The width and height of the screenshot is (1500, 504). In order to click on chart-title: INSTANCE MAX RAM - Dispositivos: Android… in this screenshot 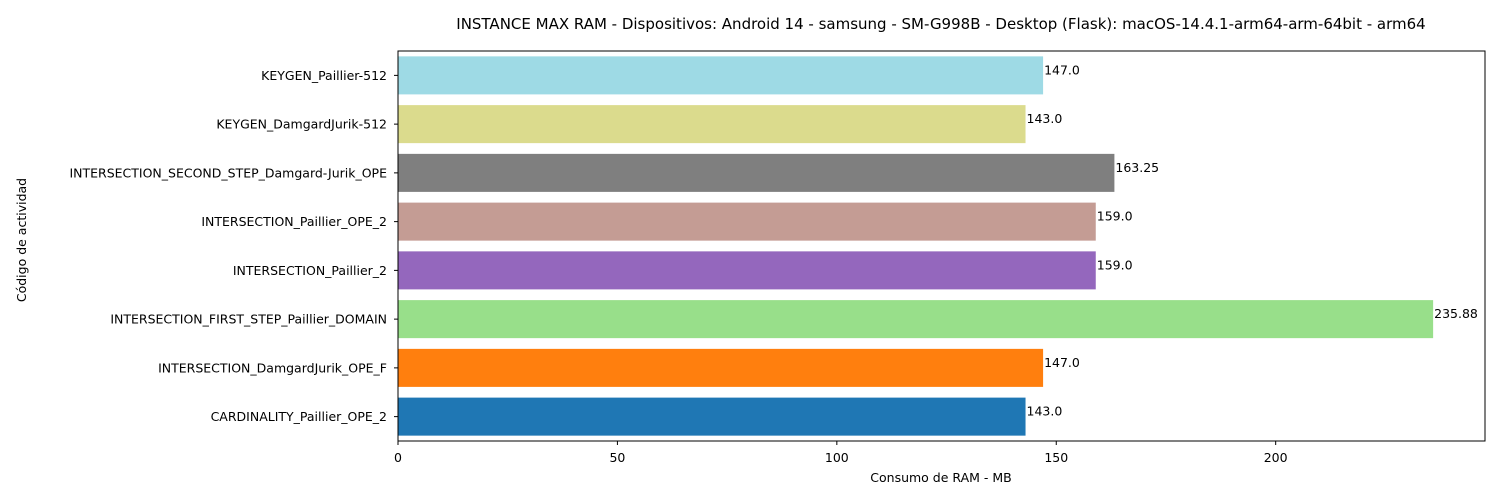, I will do `click(940, 24)`.